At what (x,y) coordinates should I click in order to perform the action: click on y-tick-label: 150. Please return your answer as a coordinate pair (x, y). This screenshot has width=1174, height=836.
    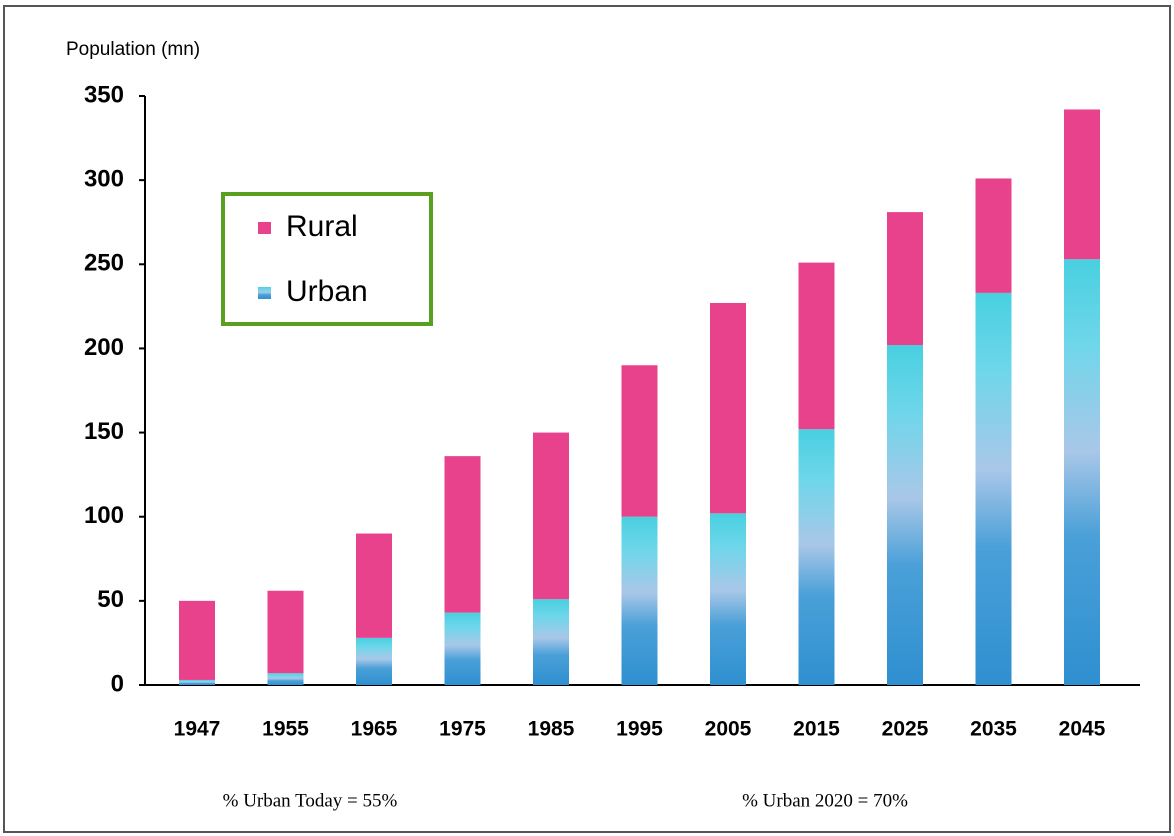
    Looking at the image, I should click on (104, 431).